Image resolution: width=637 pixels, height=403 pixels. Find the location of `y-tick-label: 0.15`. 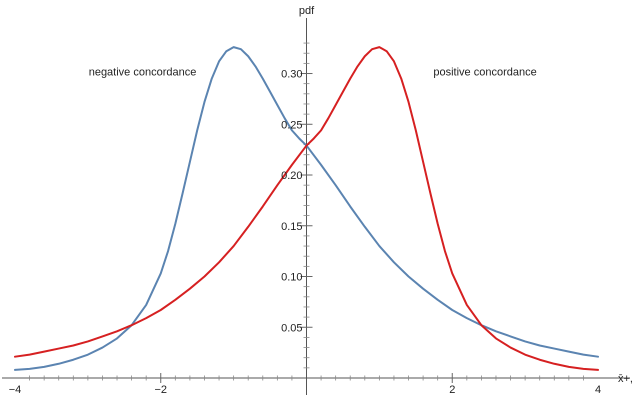

y-tick-label: 0.15 is located at coordinates (291, 227).